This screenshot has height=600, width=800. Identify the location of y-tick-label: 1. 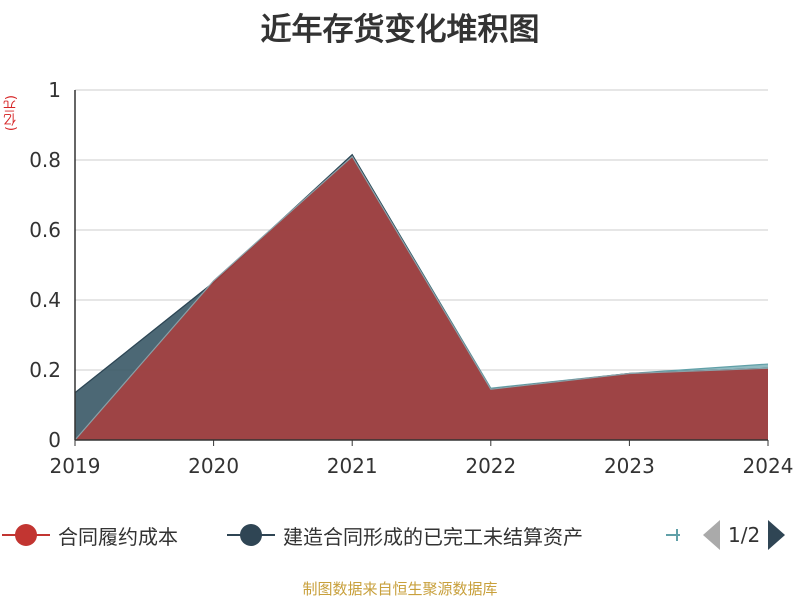
(54, 90).